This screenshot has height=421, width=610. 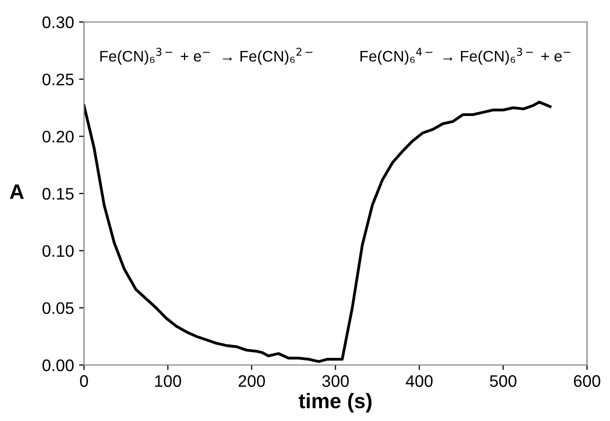 I want to click on x-tick-label: 200, so click(x=251, y=381).